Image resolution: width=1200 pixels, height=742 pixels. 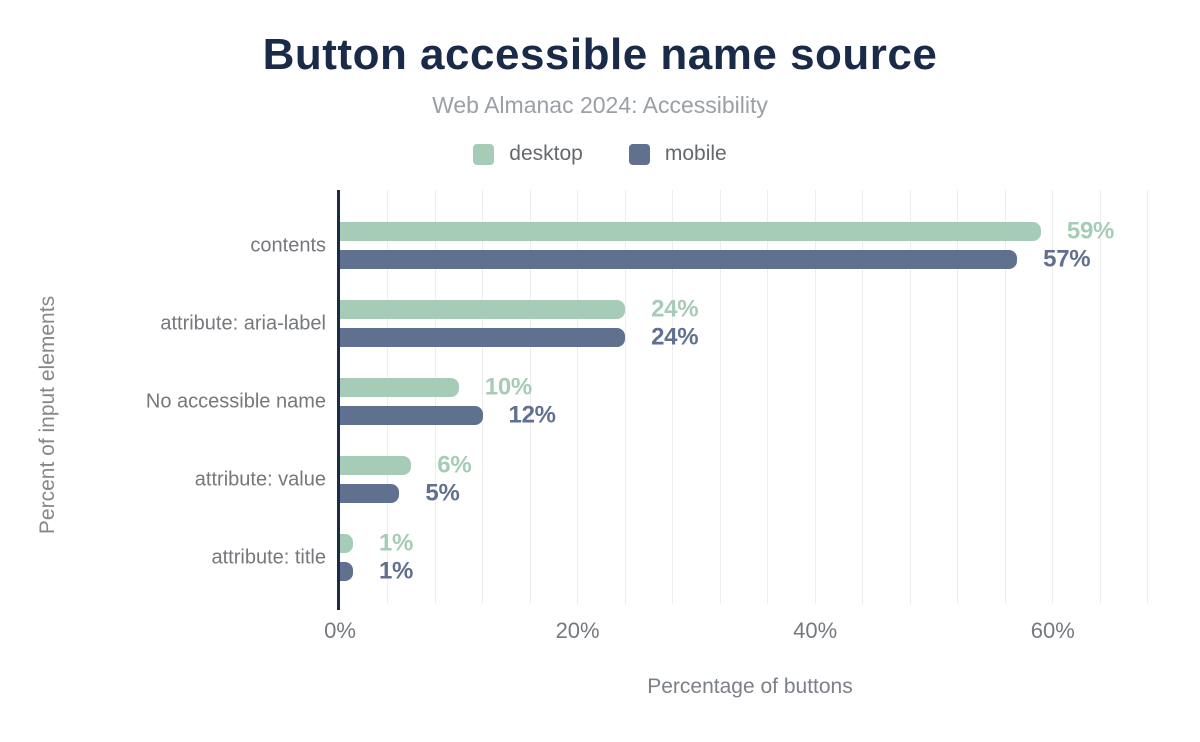 What do you see at coordinates (47, 415) in the screenshot?
I see `y-axis-title: Percent of input elements` at bounding box center [47, 415].